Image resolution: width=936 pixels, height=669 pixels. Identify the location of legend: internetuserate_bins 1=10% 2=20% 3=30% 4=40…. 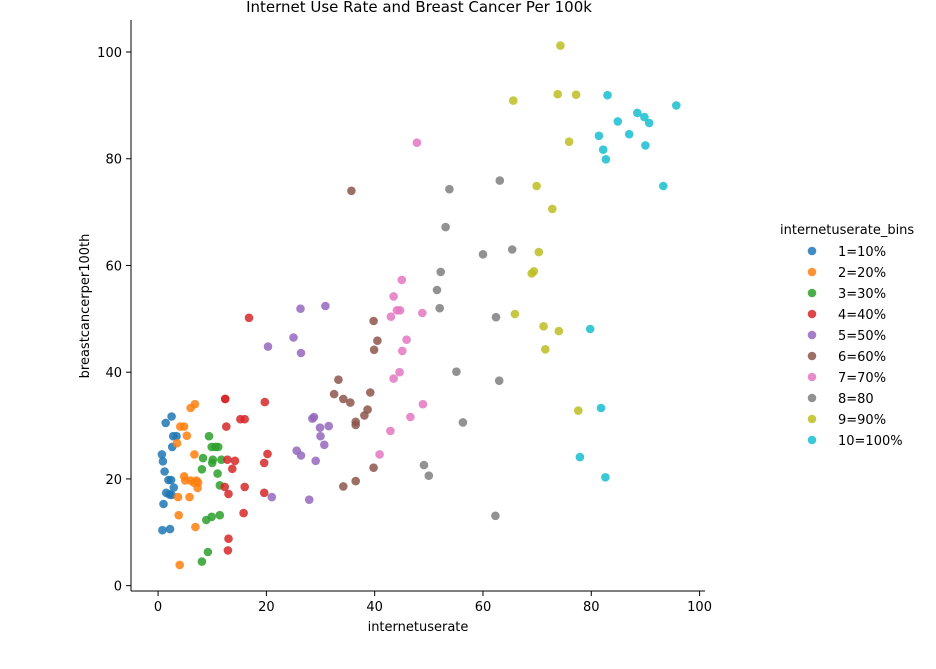
(847, 336).